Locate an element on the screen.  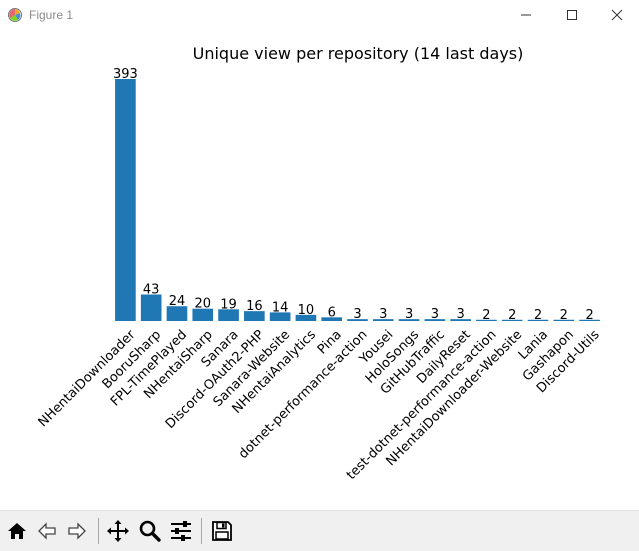
zoom-button is located at coordinates (150, 531).